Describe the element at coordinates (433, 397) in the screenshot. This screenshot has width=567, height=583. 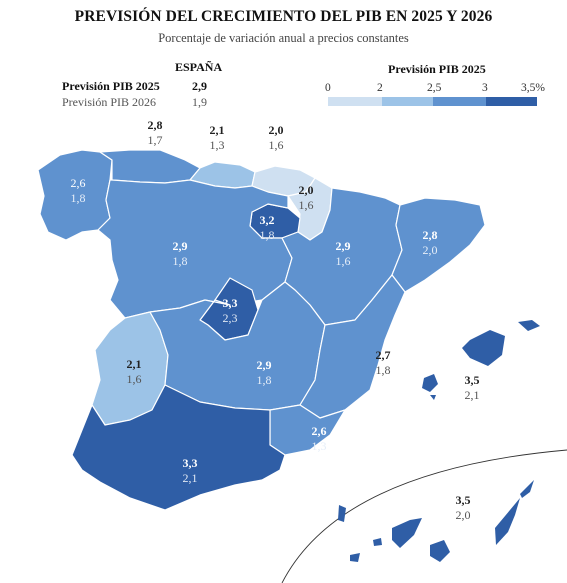
I see `island-formentera` at that location.